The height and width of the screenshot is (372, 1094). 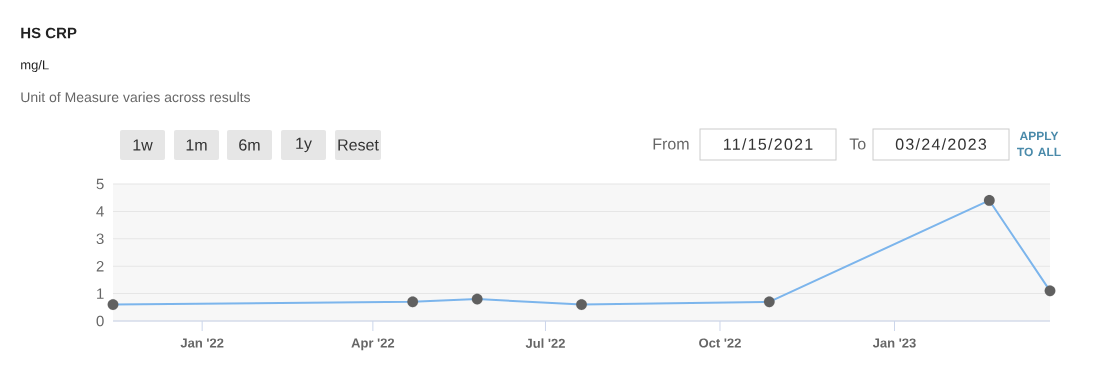 I want to click on text: 1w, so click(x=143, y=145).